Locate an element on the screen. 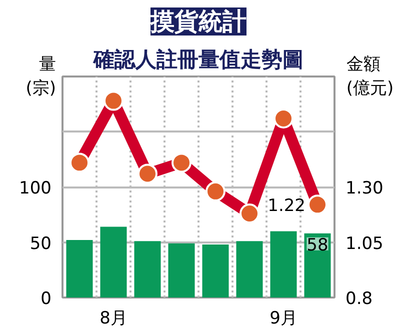  y-tick-label: 100 is located at coordinates (35, 188).